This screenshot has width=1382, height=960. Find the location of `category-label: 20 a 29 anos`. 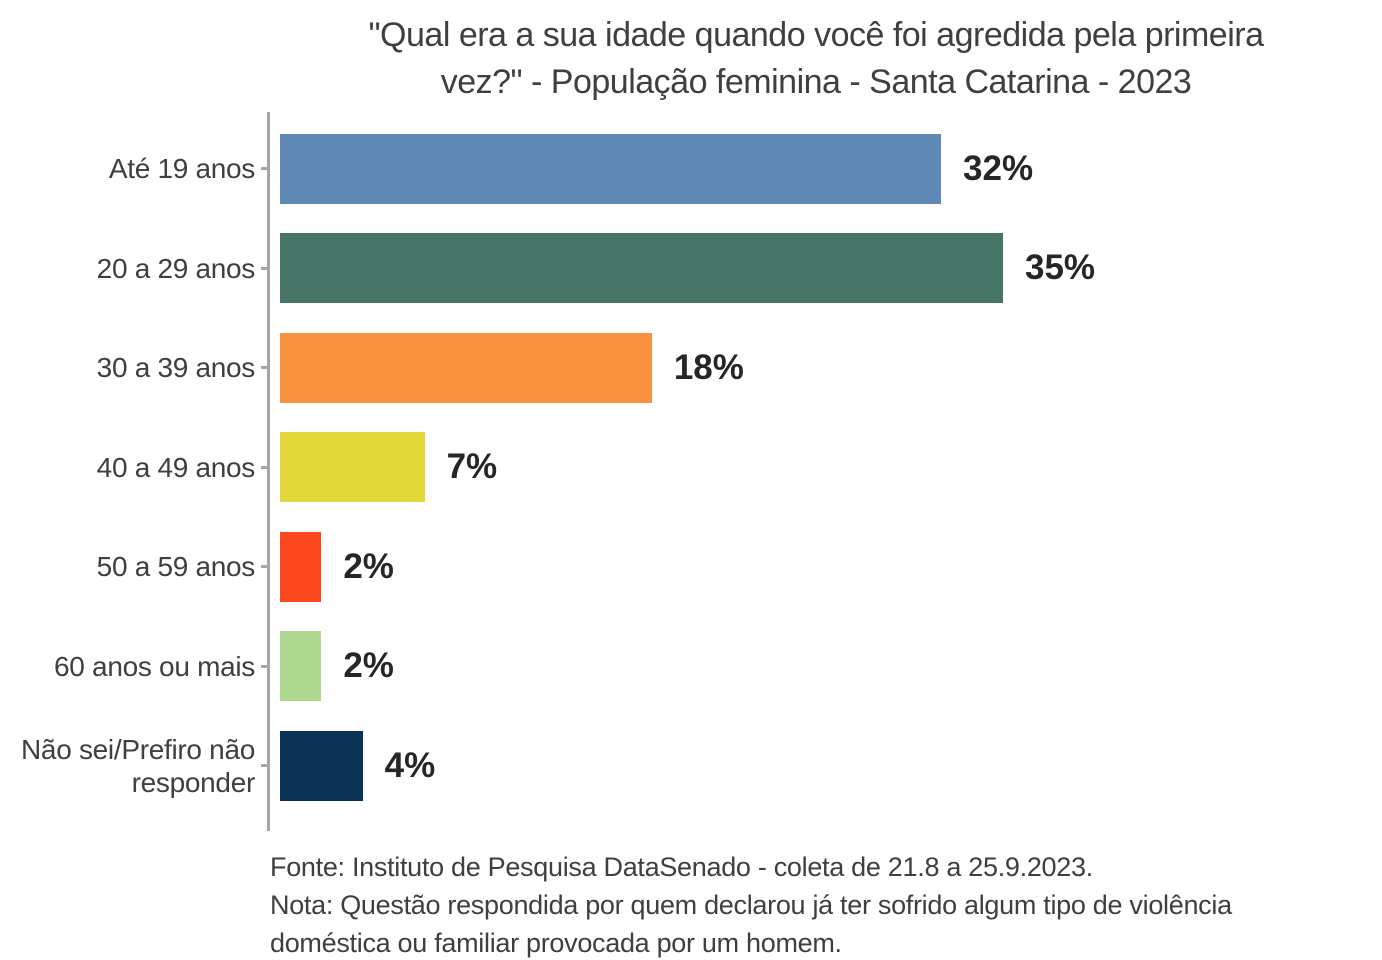

category-label: 20 a 29 anos is located at coordinates (134, 268).